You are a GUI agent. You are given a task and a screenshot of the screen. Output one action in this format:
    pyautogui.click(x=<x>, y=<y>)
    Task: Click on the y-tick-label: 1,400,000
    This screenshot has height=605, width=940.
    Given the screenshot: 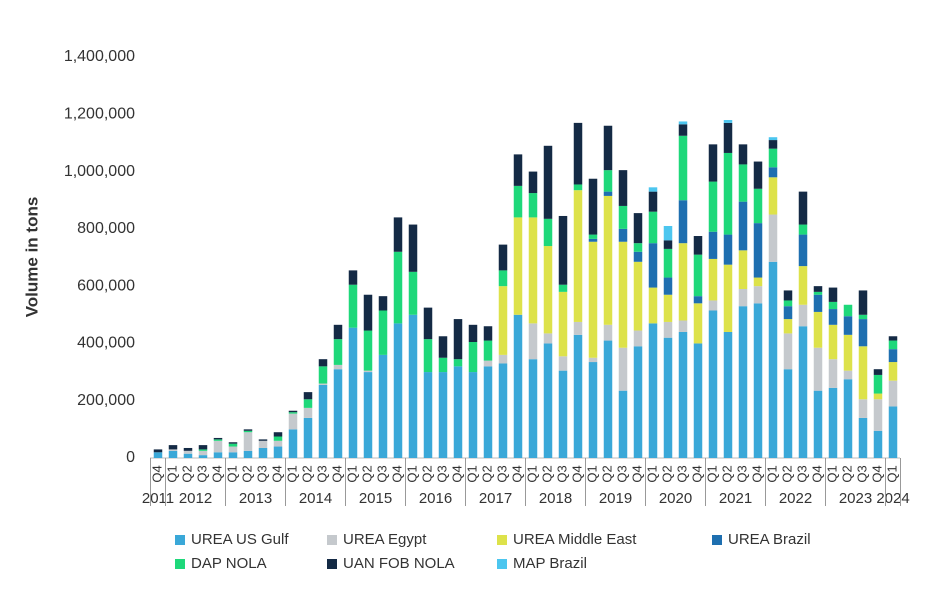 What is the action you would take?
    pyautogui.click(x=99, y=56)
    